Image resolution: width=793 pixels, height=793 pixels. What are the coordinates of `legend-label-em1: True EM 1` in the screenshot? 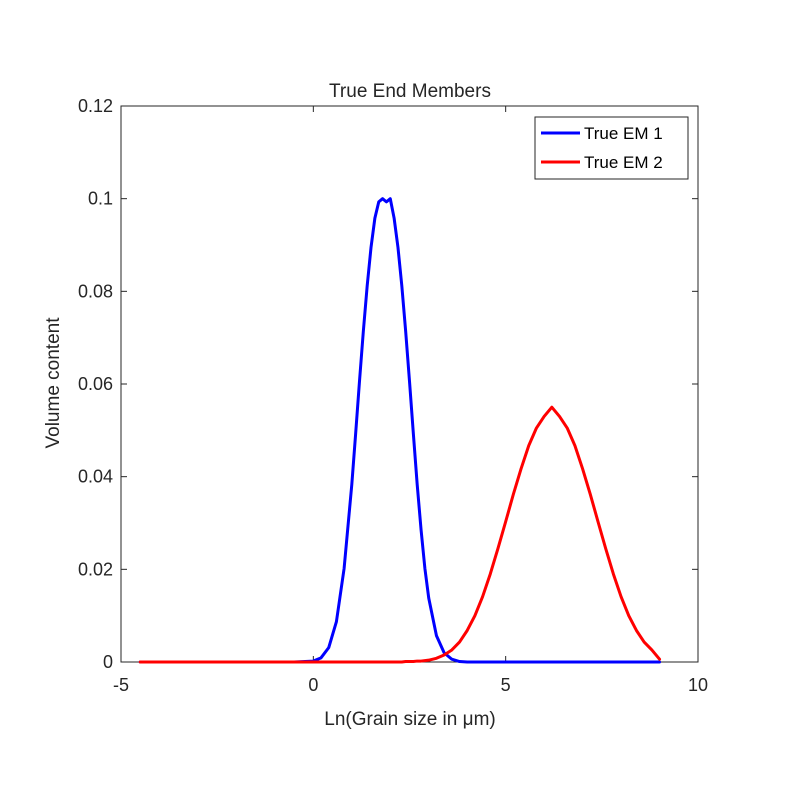 It's located at (623, 133).